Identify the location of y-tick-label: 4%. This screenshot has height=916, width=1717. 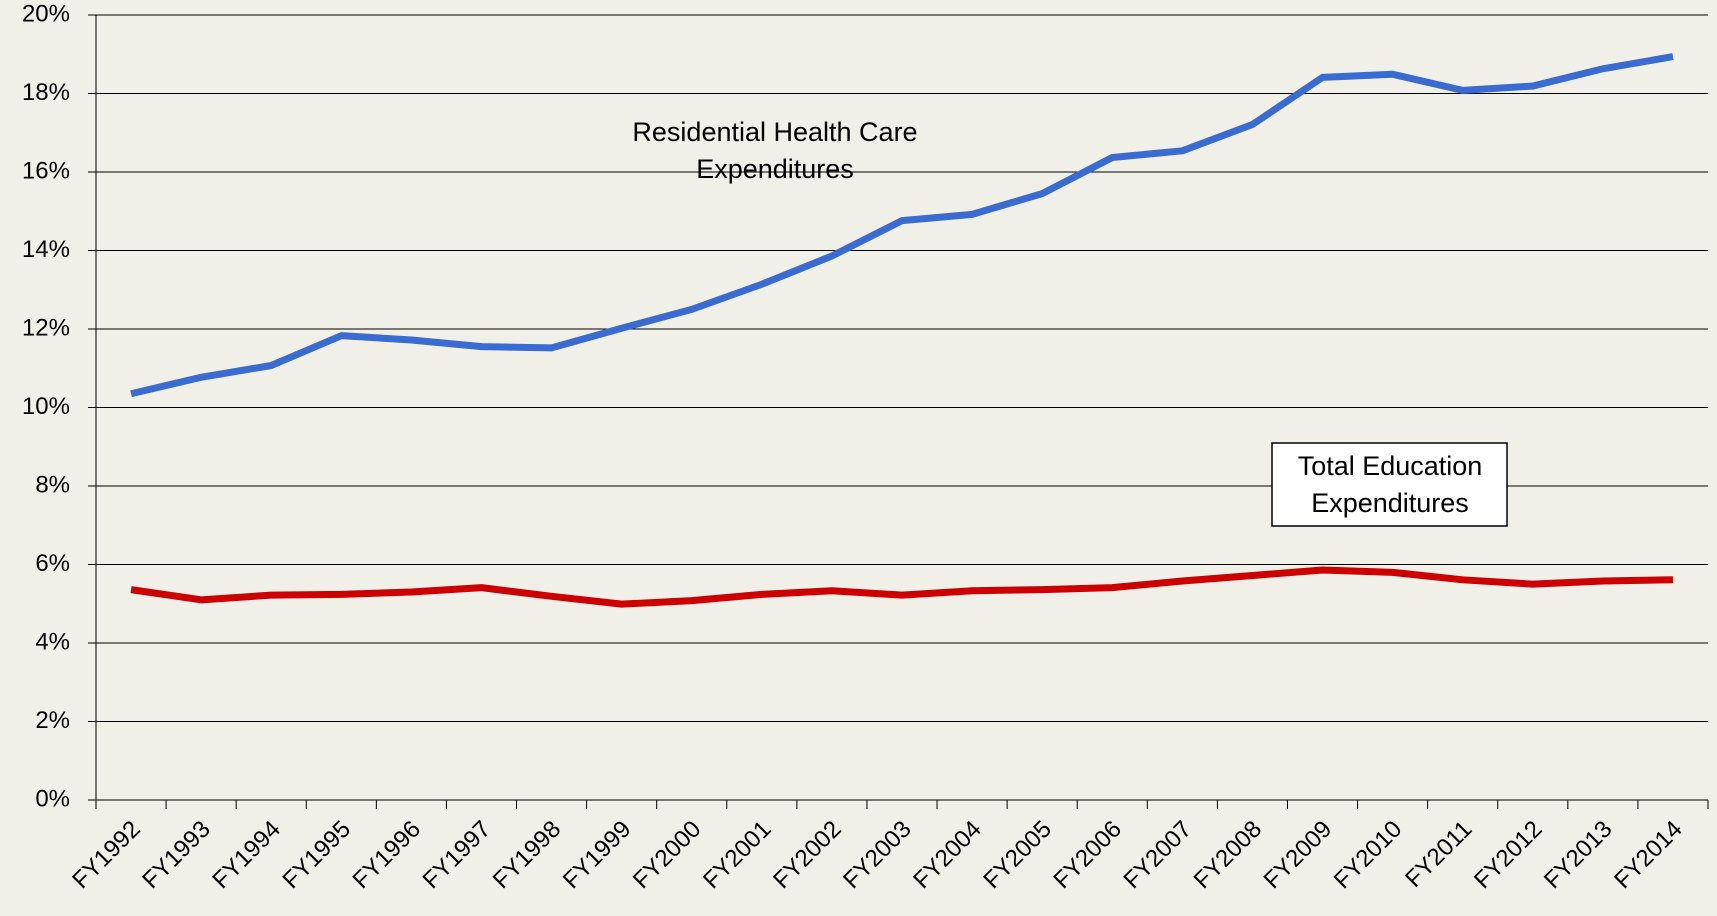
(52, 641).